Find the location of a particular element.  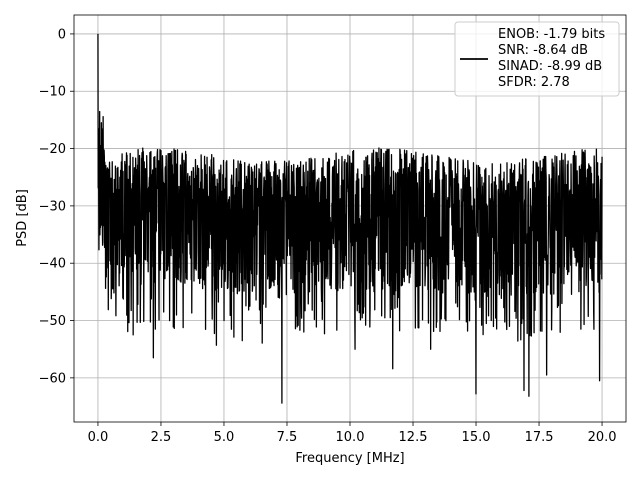

x-tick-label: 10.0 is located at coordinates (350, 437).